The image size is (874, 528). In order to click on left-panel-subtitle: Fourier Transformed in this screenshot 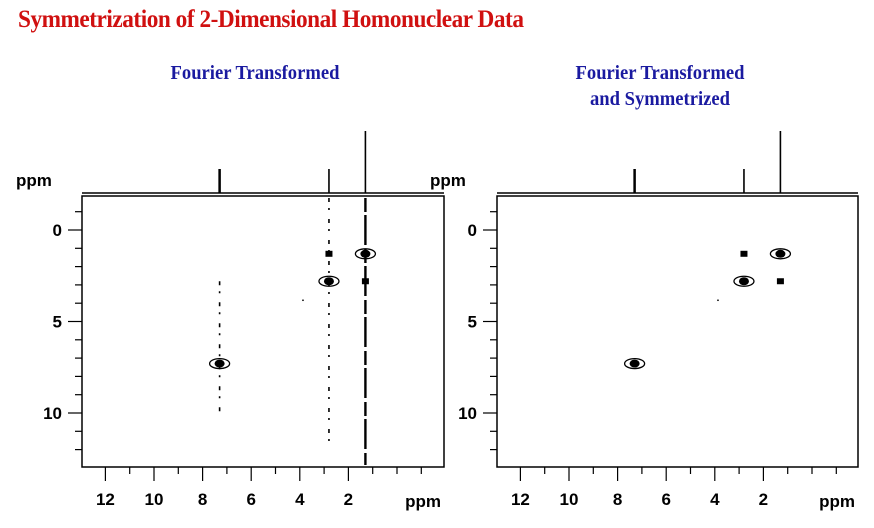, I will do `click(255, 73)`.